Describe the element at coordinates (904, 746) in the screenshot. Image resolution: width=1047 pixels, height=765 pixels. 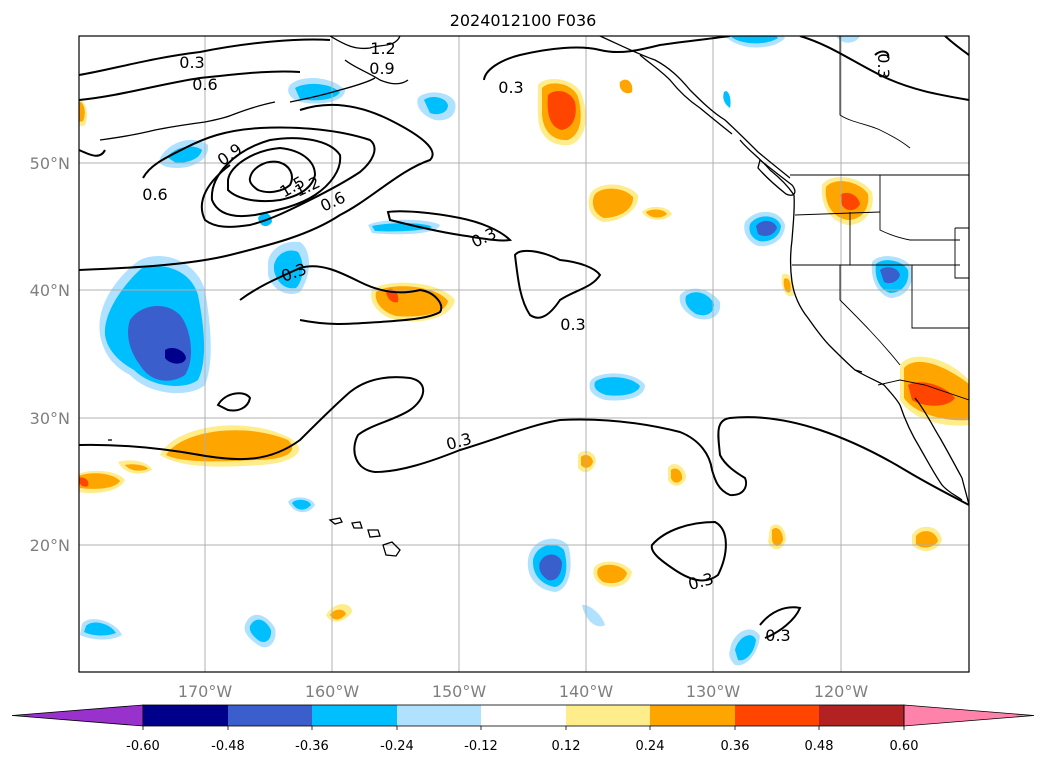
I see `colorbar-tick-label: 0.60` at that location.